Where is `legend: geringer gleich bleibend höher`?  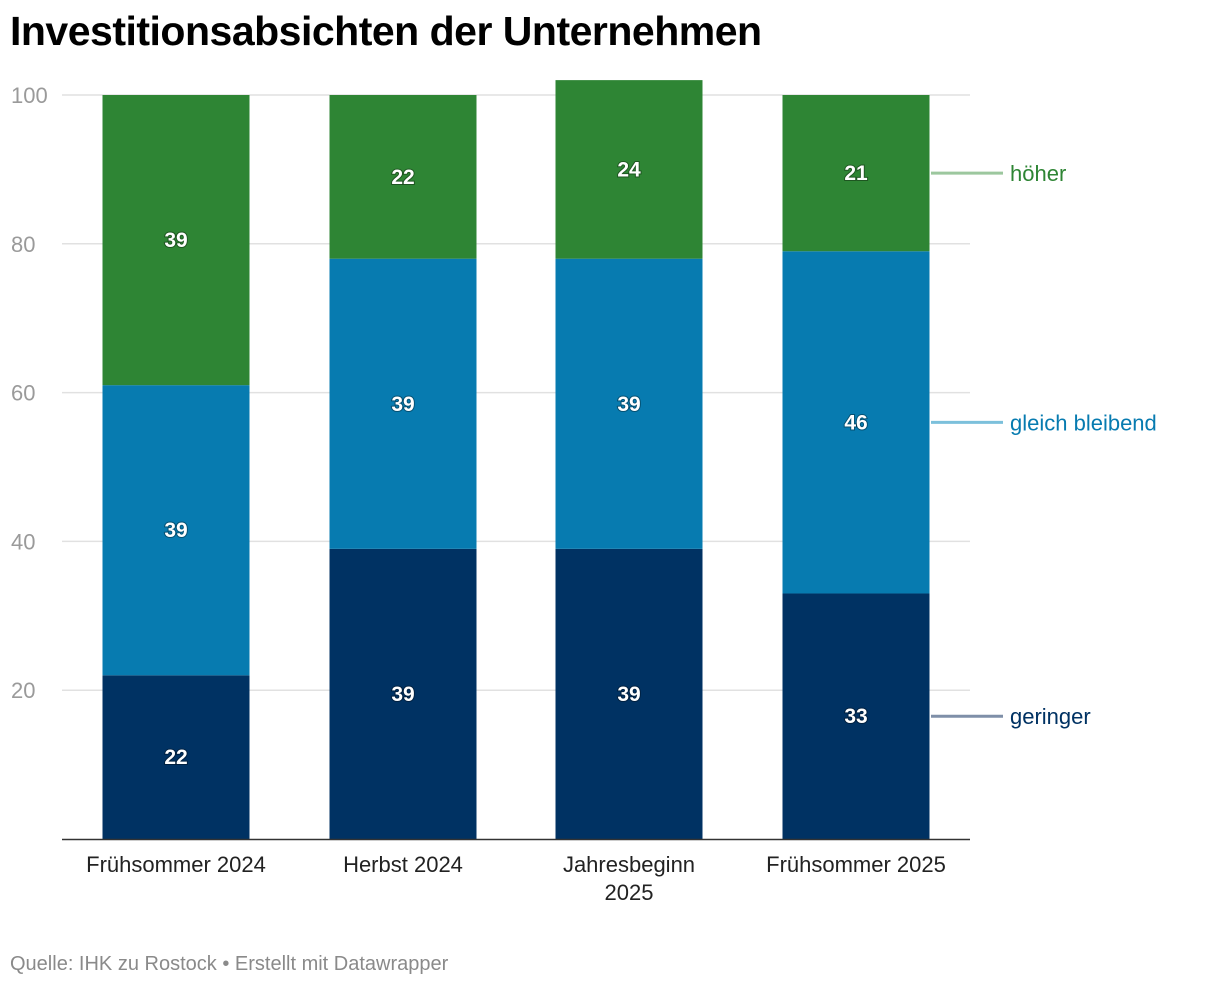 legend: geringer gleich bleibend höher is located at coordinates (1044, 445).